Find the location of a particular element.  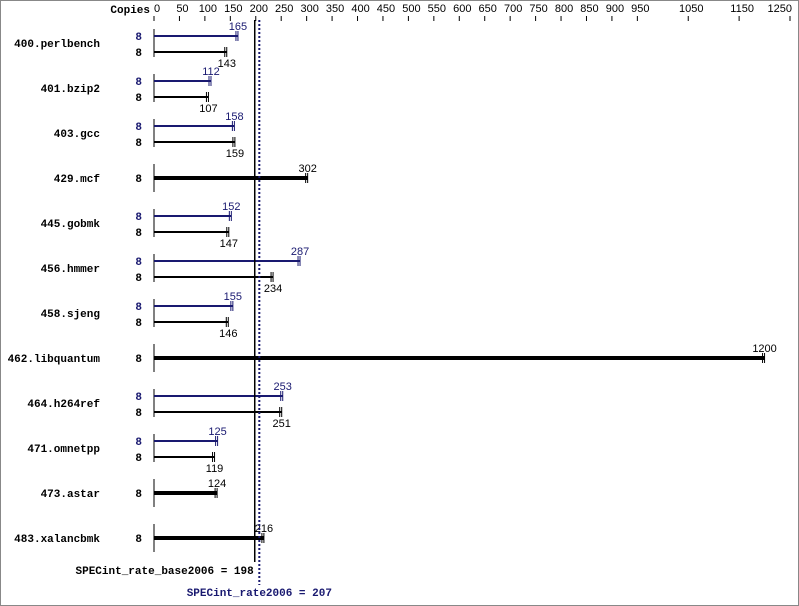

x-tick-label: 250 is located at coordinates (284, 9).